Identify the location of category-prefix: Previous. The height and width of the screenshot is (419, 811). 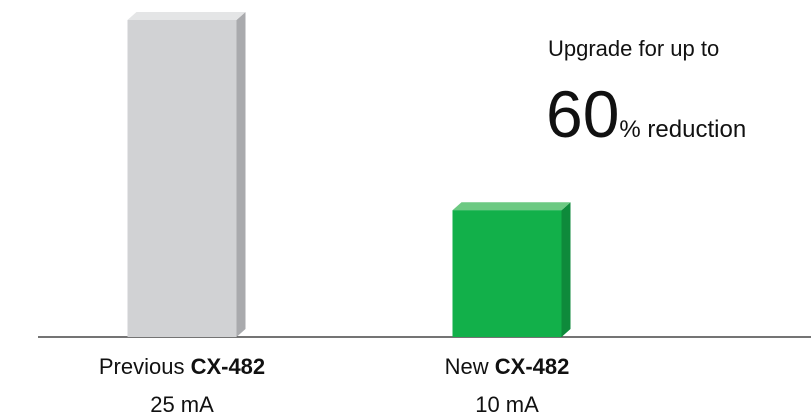
(142, 366).